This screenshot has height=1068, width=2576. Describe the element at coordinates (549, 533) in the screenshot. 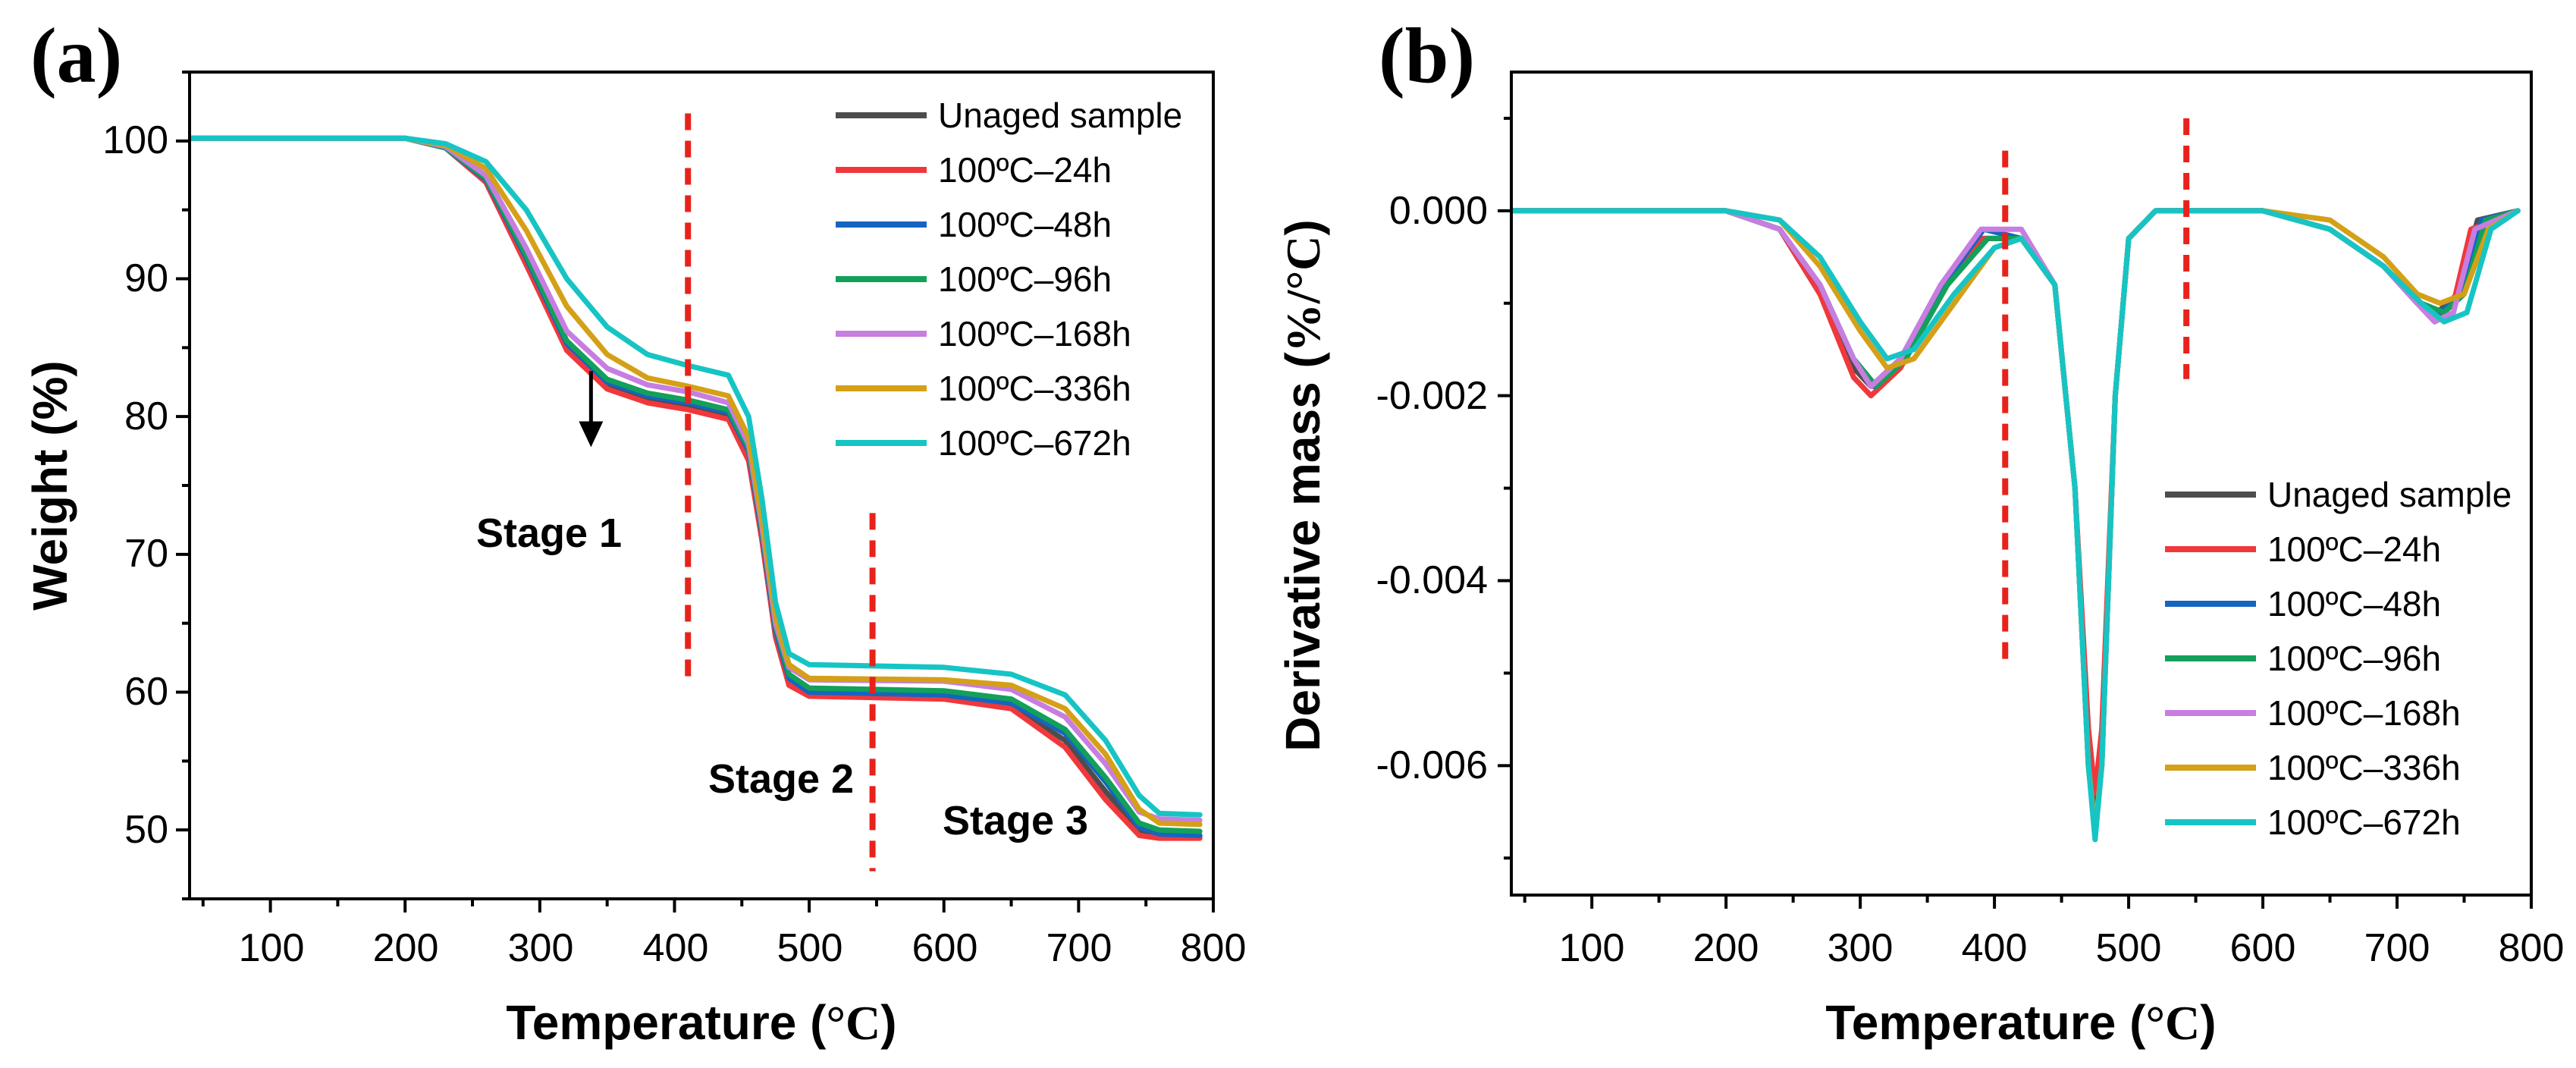

I see `annotation-stage-1: Stage 1` at that location.